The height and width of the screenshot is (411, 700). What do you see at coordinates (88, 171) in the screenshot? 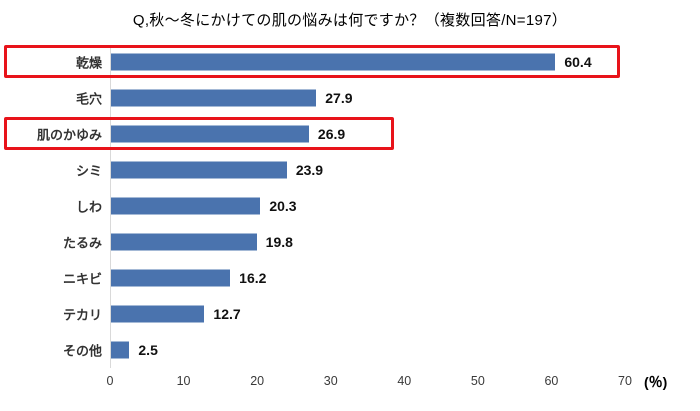
I see `category-label: シミ` at bounding box center [88, 171].